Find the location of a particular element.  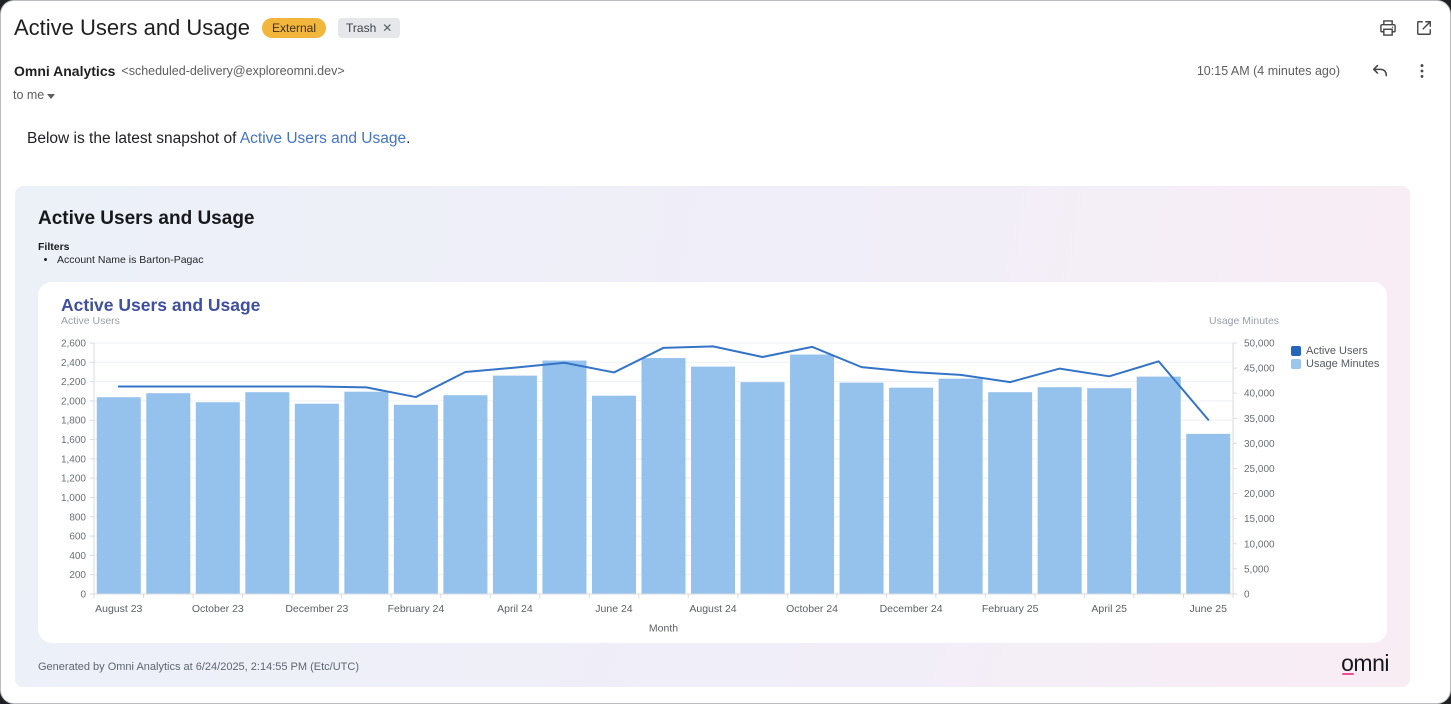

filters-list: Account Name is Barton-Pagac is located at coordinates (122, 260).